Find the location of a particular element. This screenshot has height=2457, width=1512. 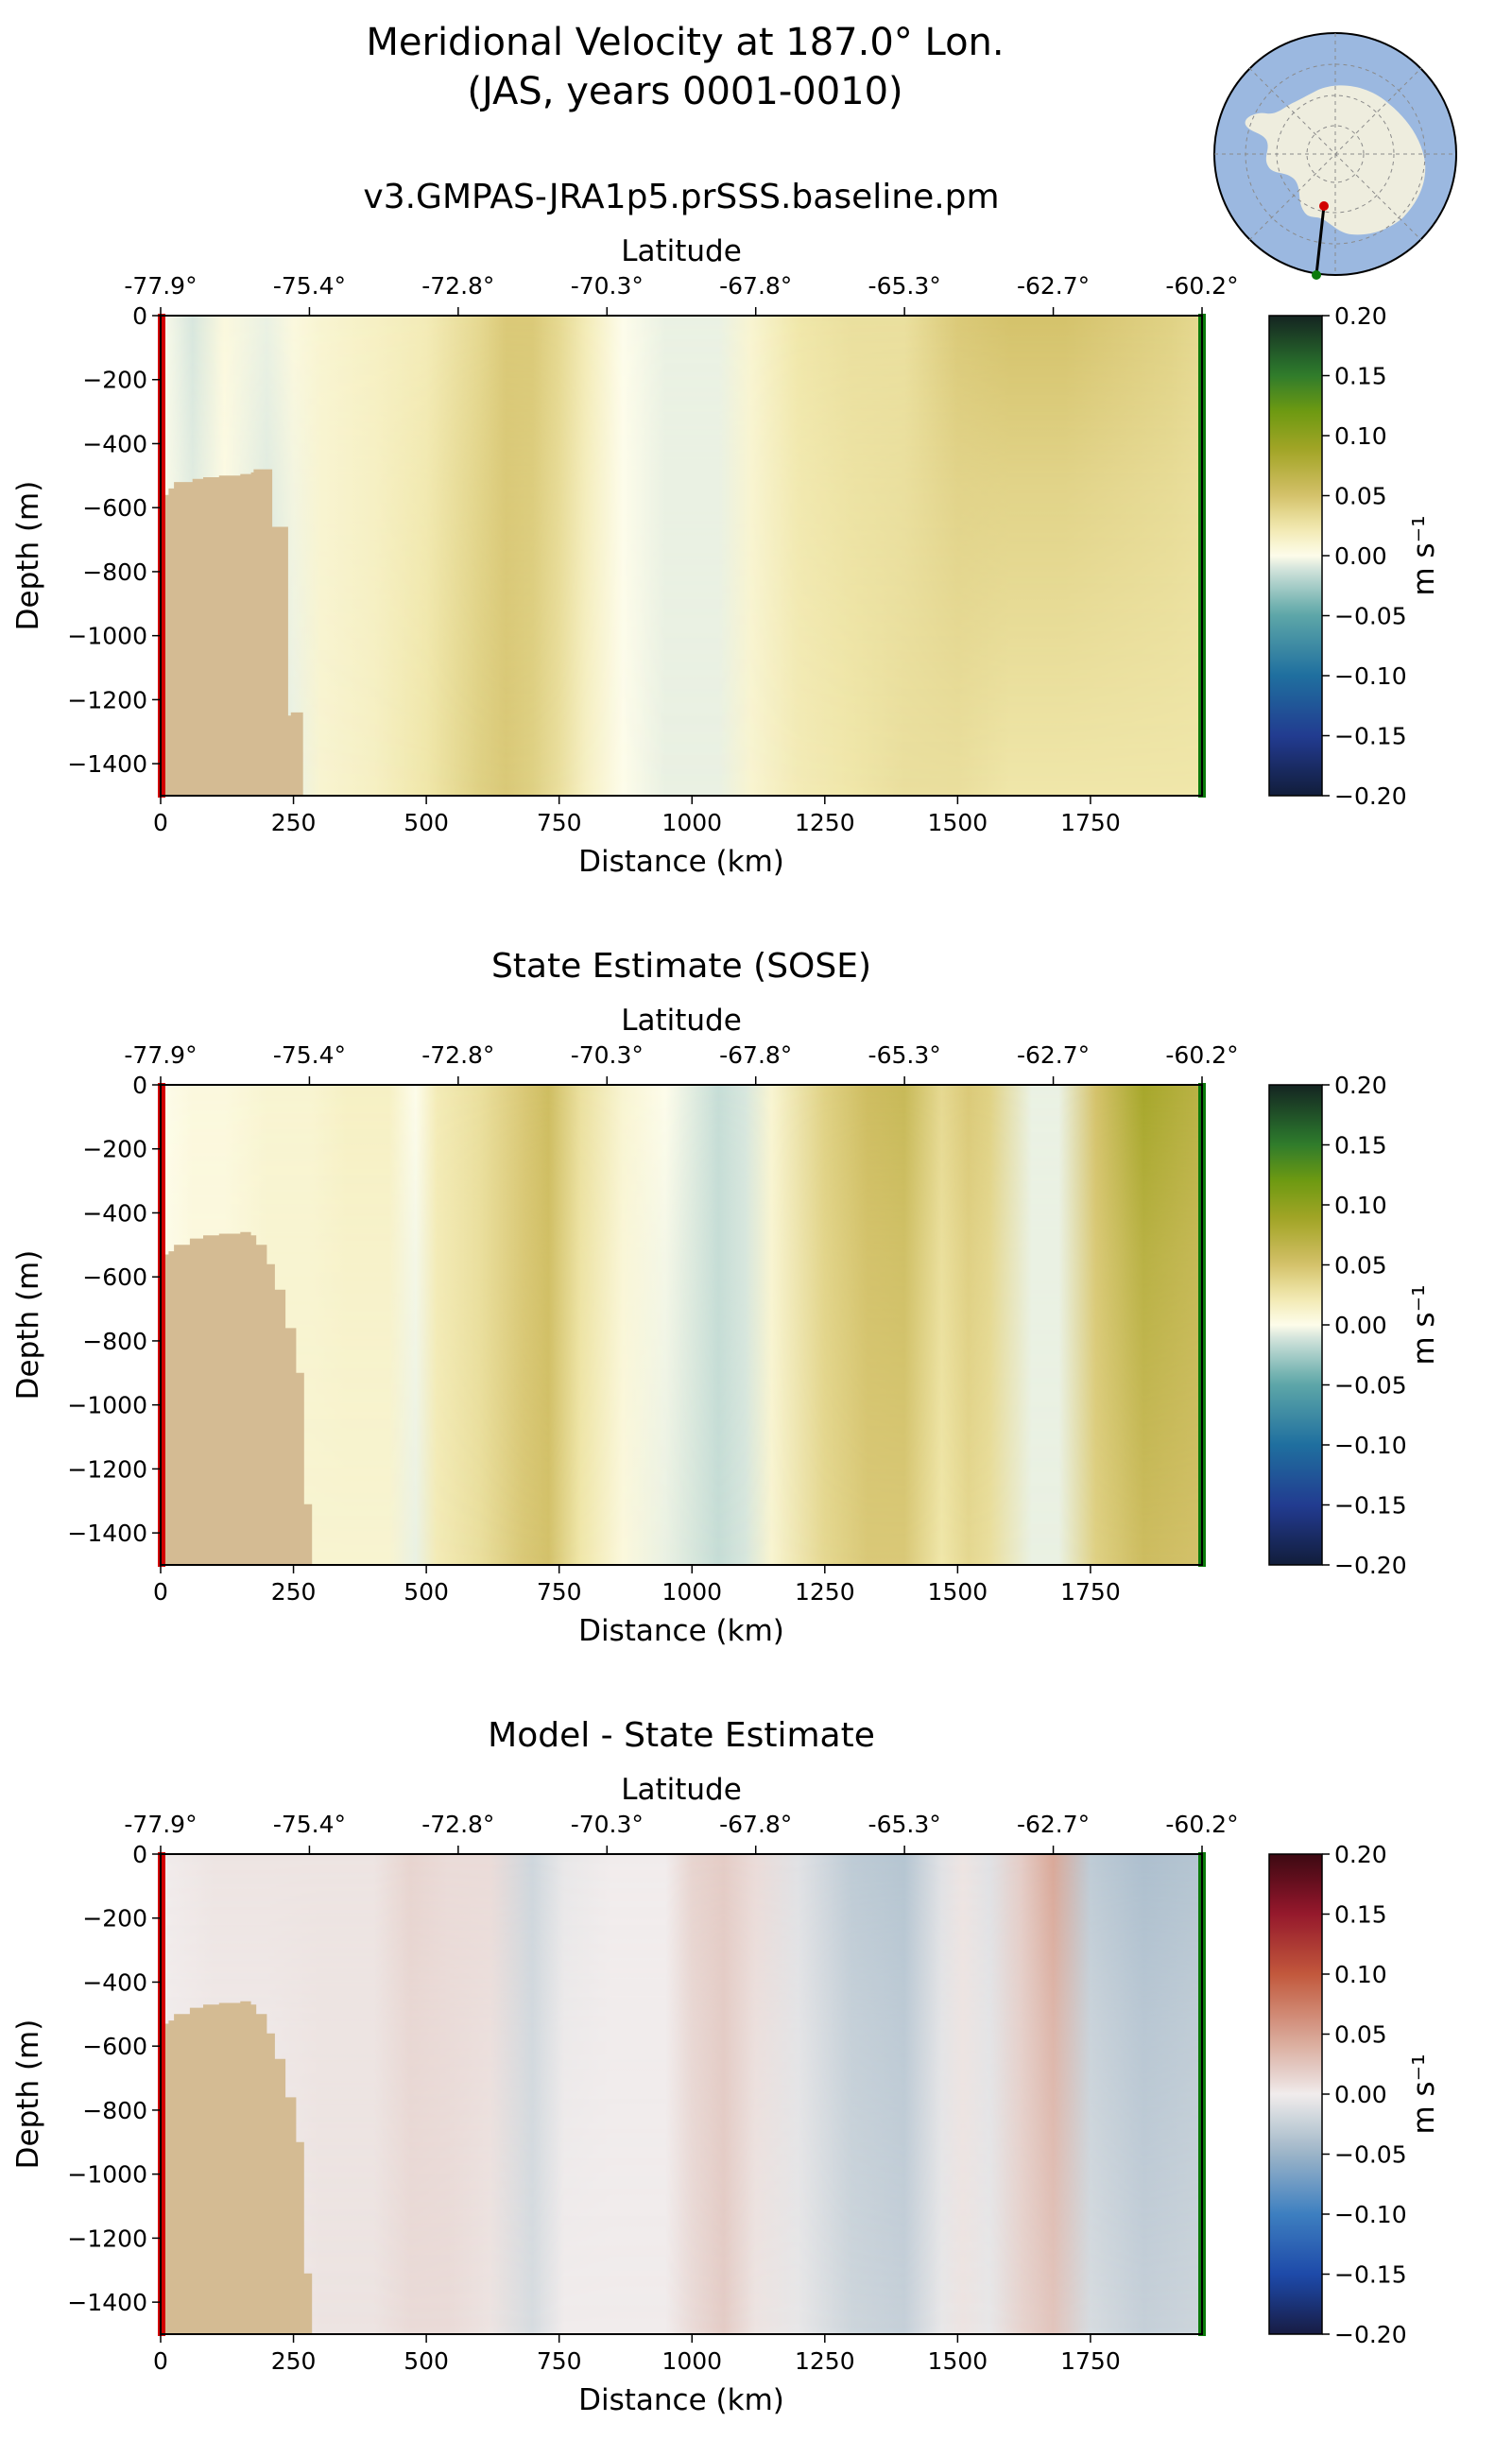

inset-end-marker is located at coordinates (1316, 275).